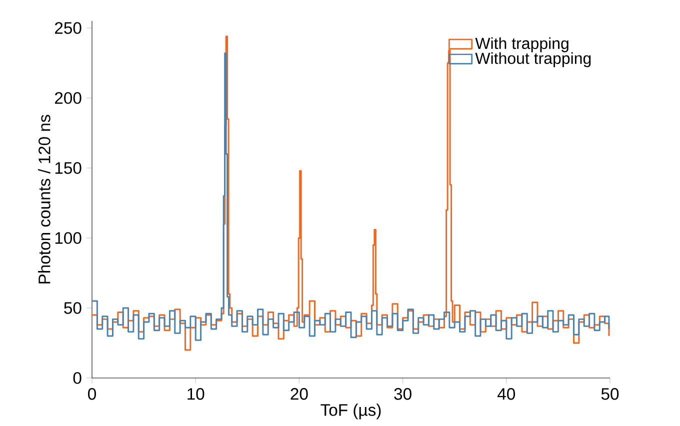 Image resolution: width=680 pixels, height=426 pixels. What do you see at coordinates (68, 168) in the screenshot?
I see `y-tick-label: 150` at bounding box center [68, 168].